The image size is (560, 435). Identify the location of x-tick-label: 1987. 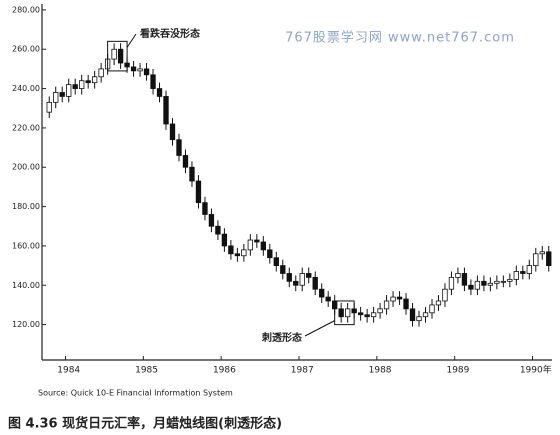
(302, 371).